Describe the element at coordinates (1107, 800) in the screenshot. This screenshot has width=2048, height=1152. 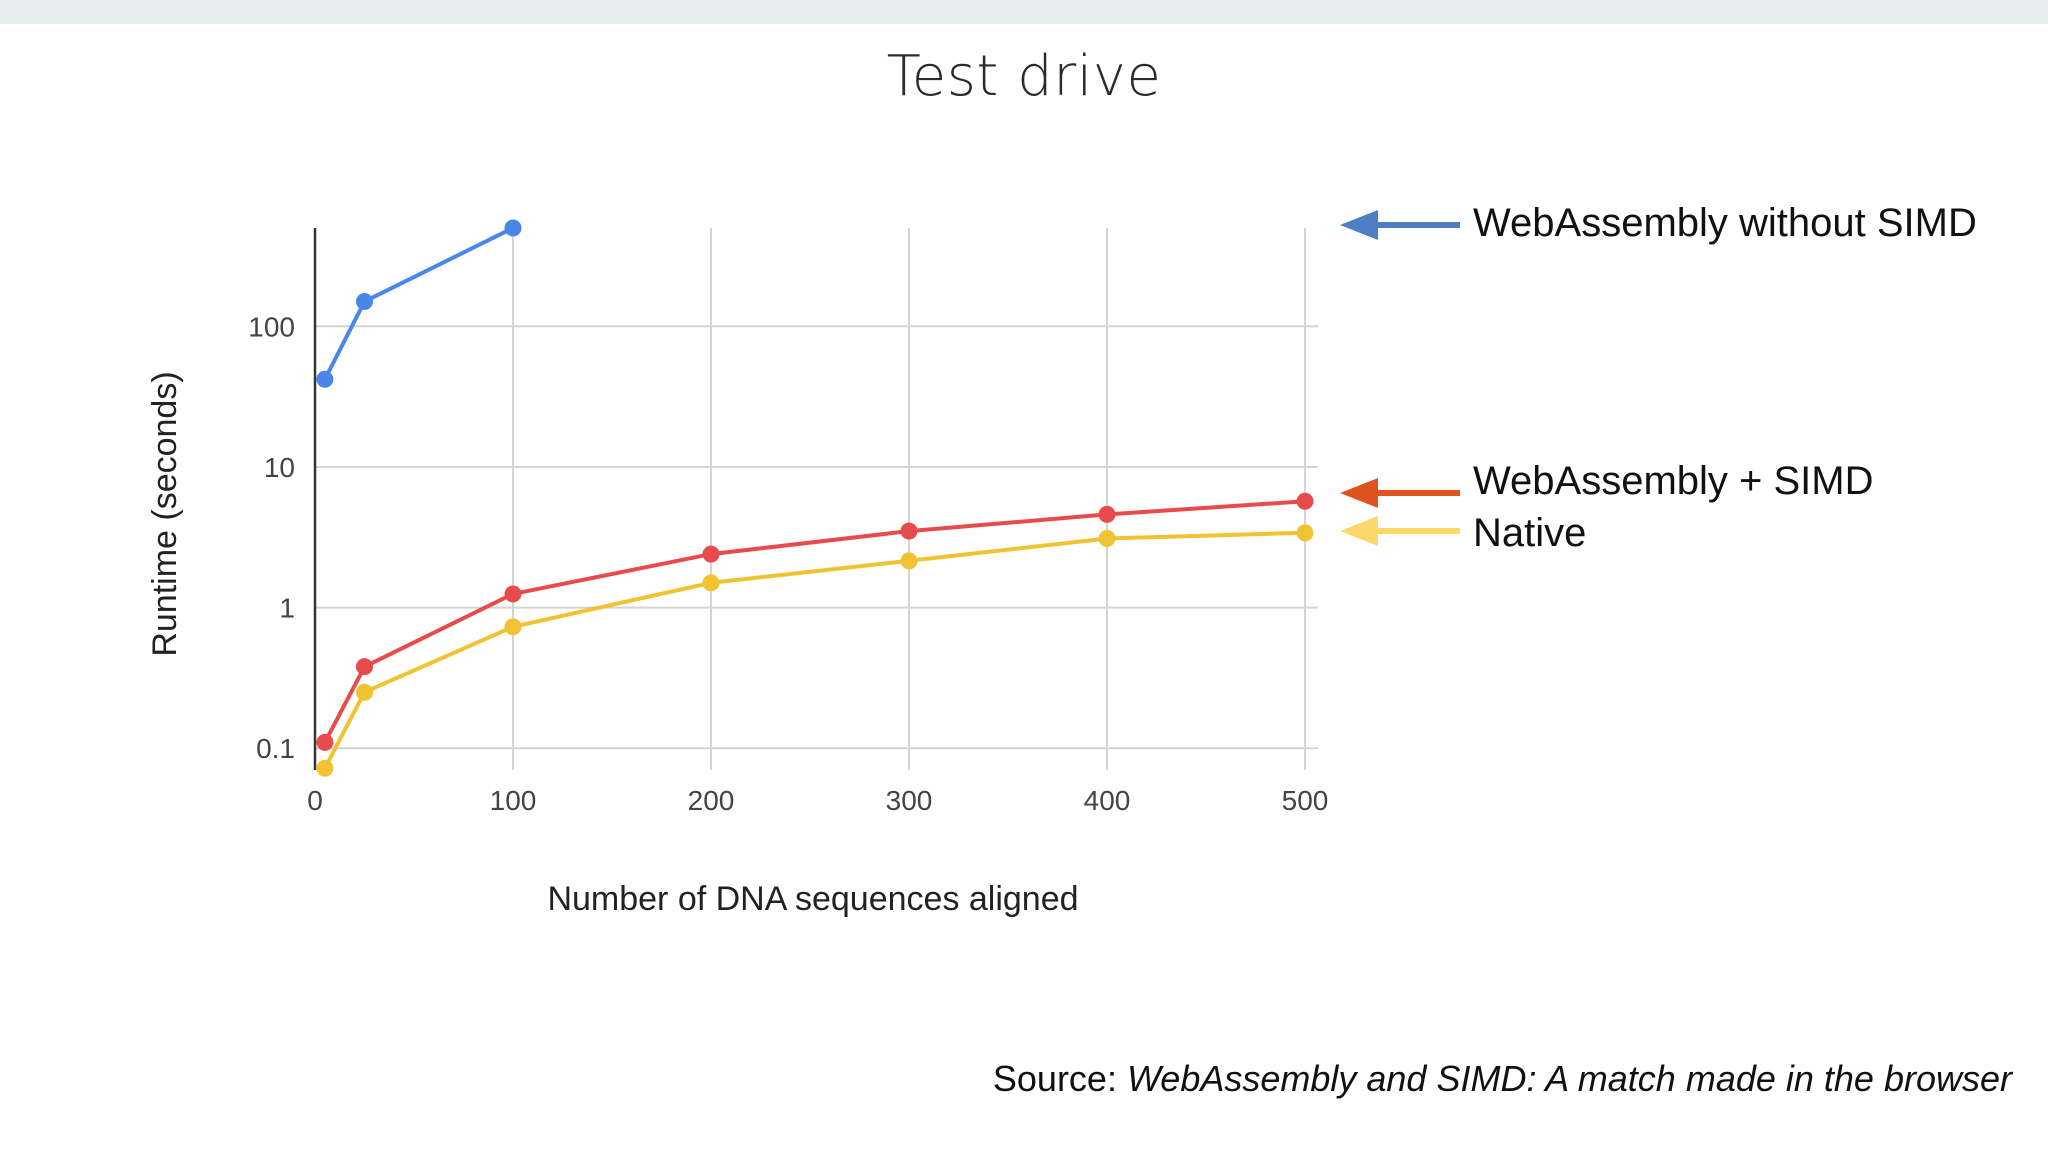
I see `x-tick-label: 400` at that location.